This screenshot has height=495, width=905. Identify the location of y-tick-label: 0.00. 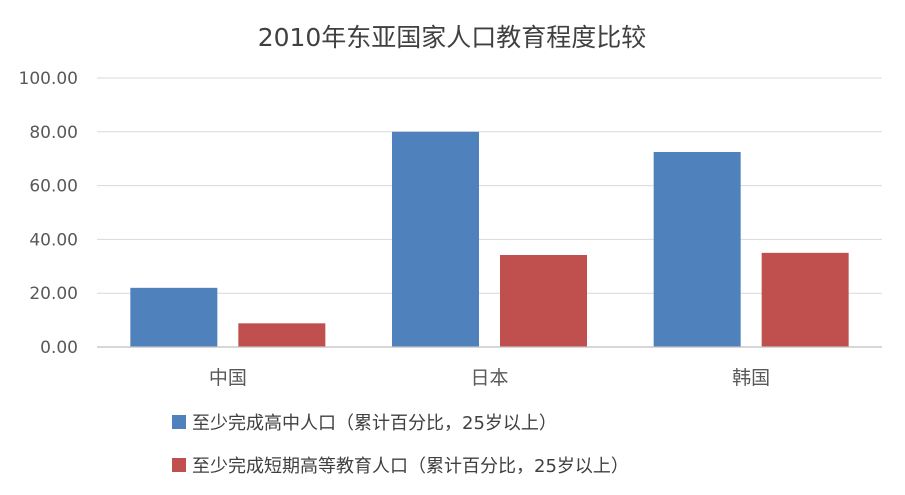
(59, 348).